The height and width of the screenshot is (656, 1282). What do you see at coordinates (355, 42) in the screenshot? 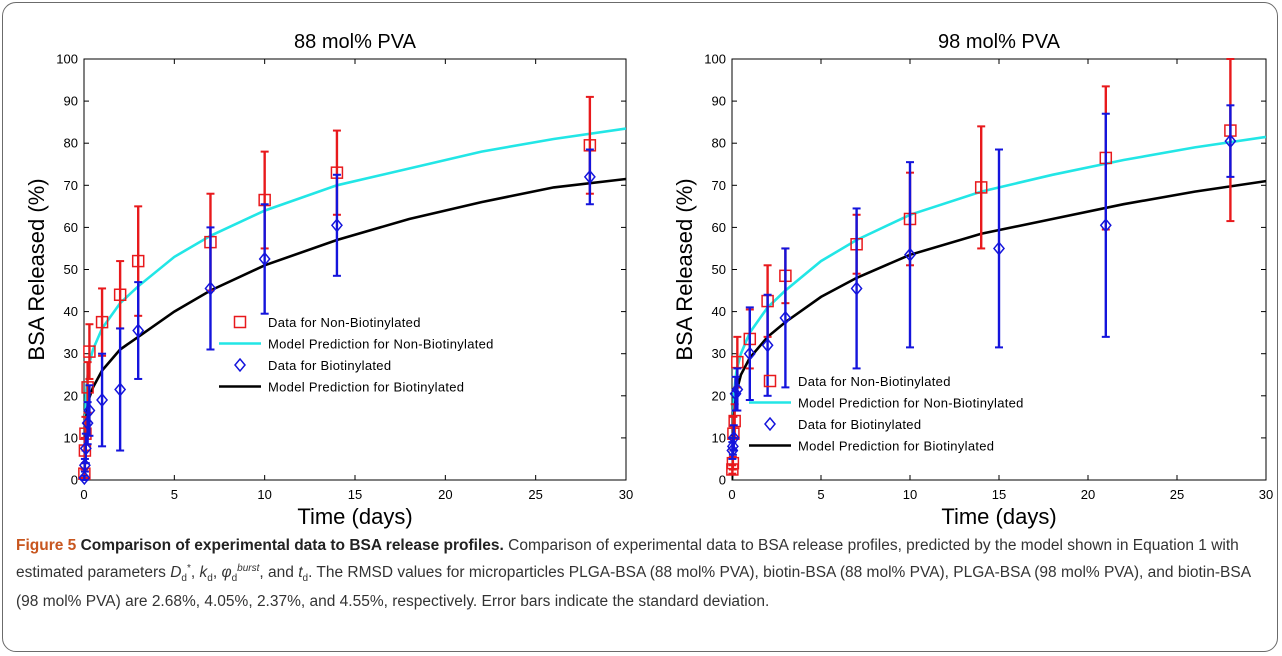
I see `chart-title: 88 mol% PVA` at bounding box center [355, 42].